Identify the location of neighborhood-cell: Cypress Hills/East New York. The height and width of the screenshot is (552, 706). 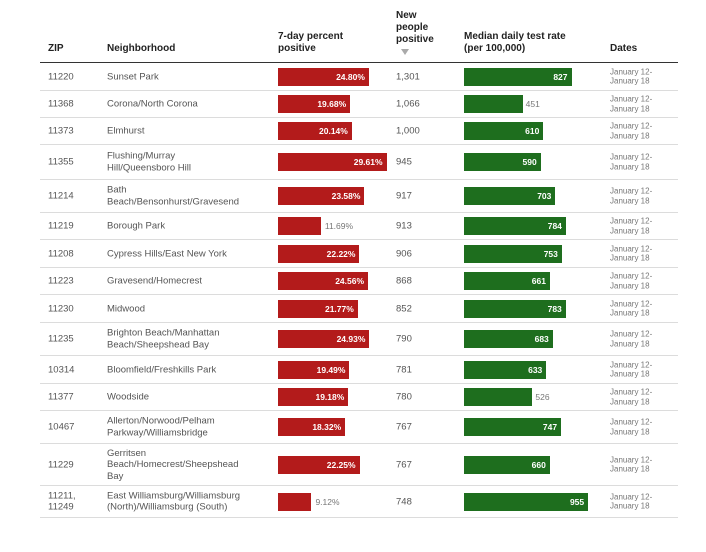
(187, 254).